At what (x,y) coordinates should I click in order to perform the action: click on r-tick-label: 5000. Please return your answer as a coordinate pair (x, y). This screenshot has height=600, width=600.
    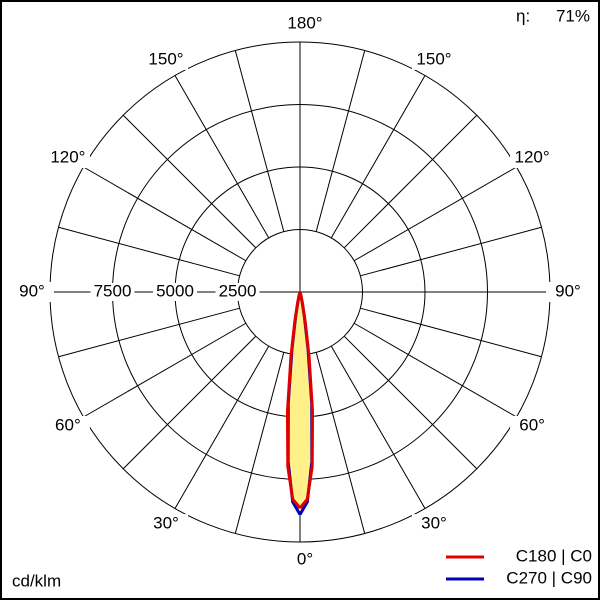
    Looking at the image, I should click on (175, 290).